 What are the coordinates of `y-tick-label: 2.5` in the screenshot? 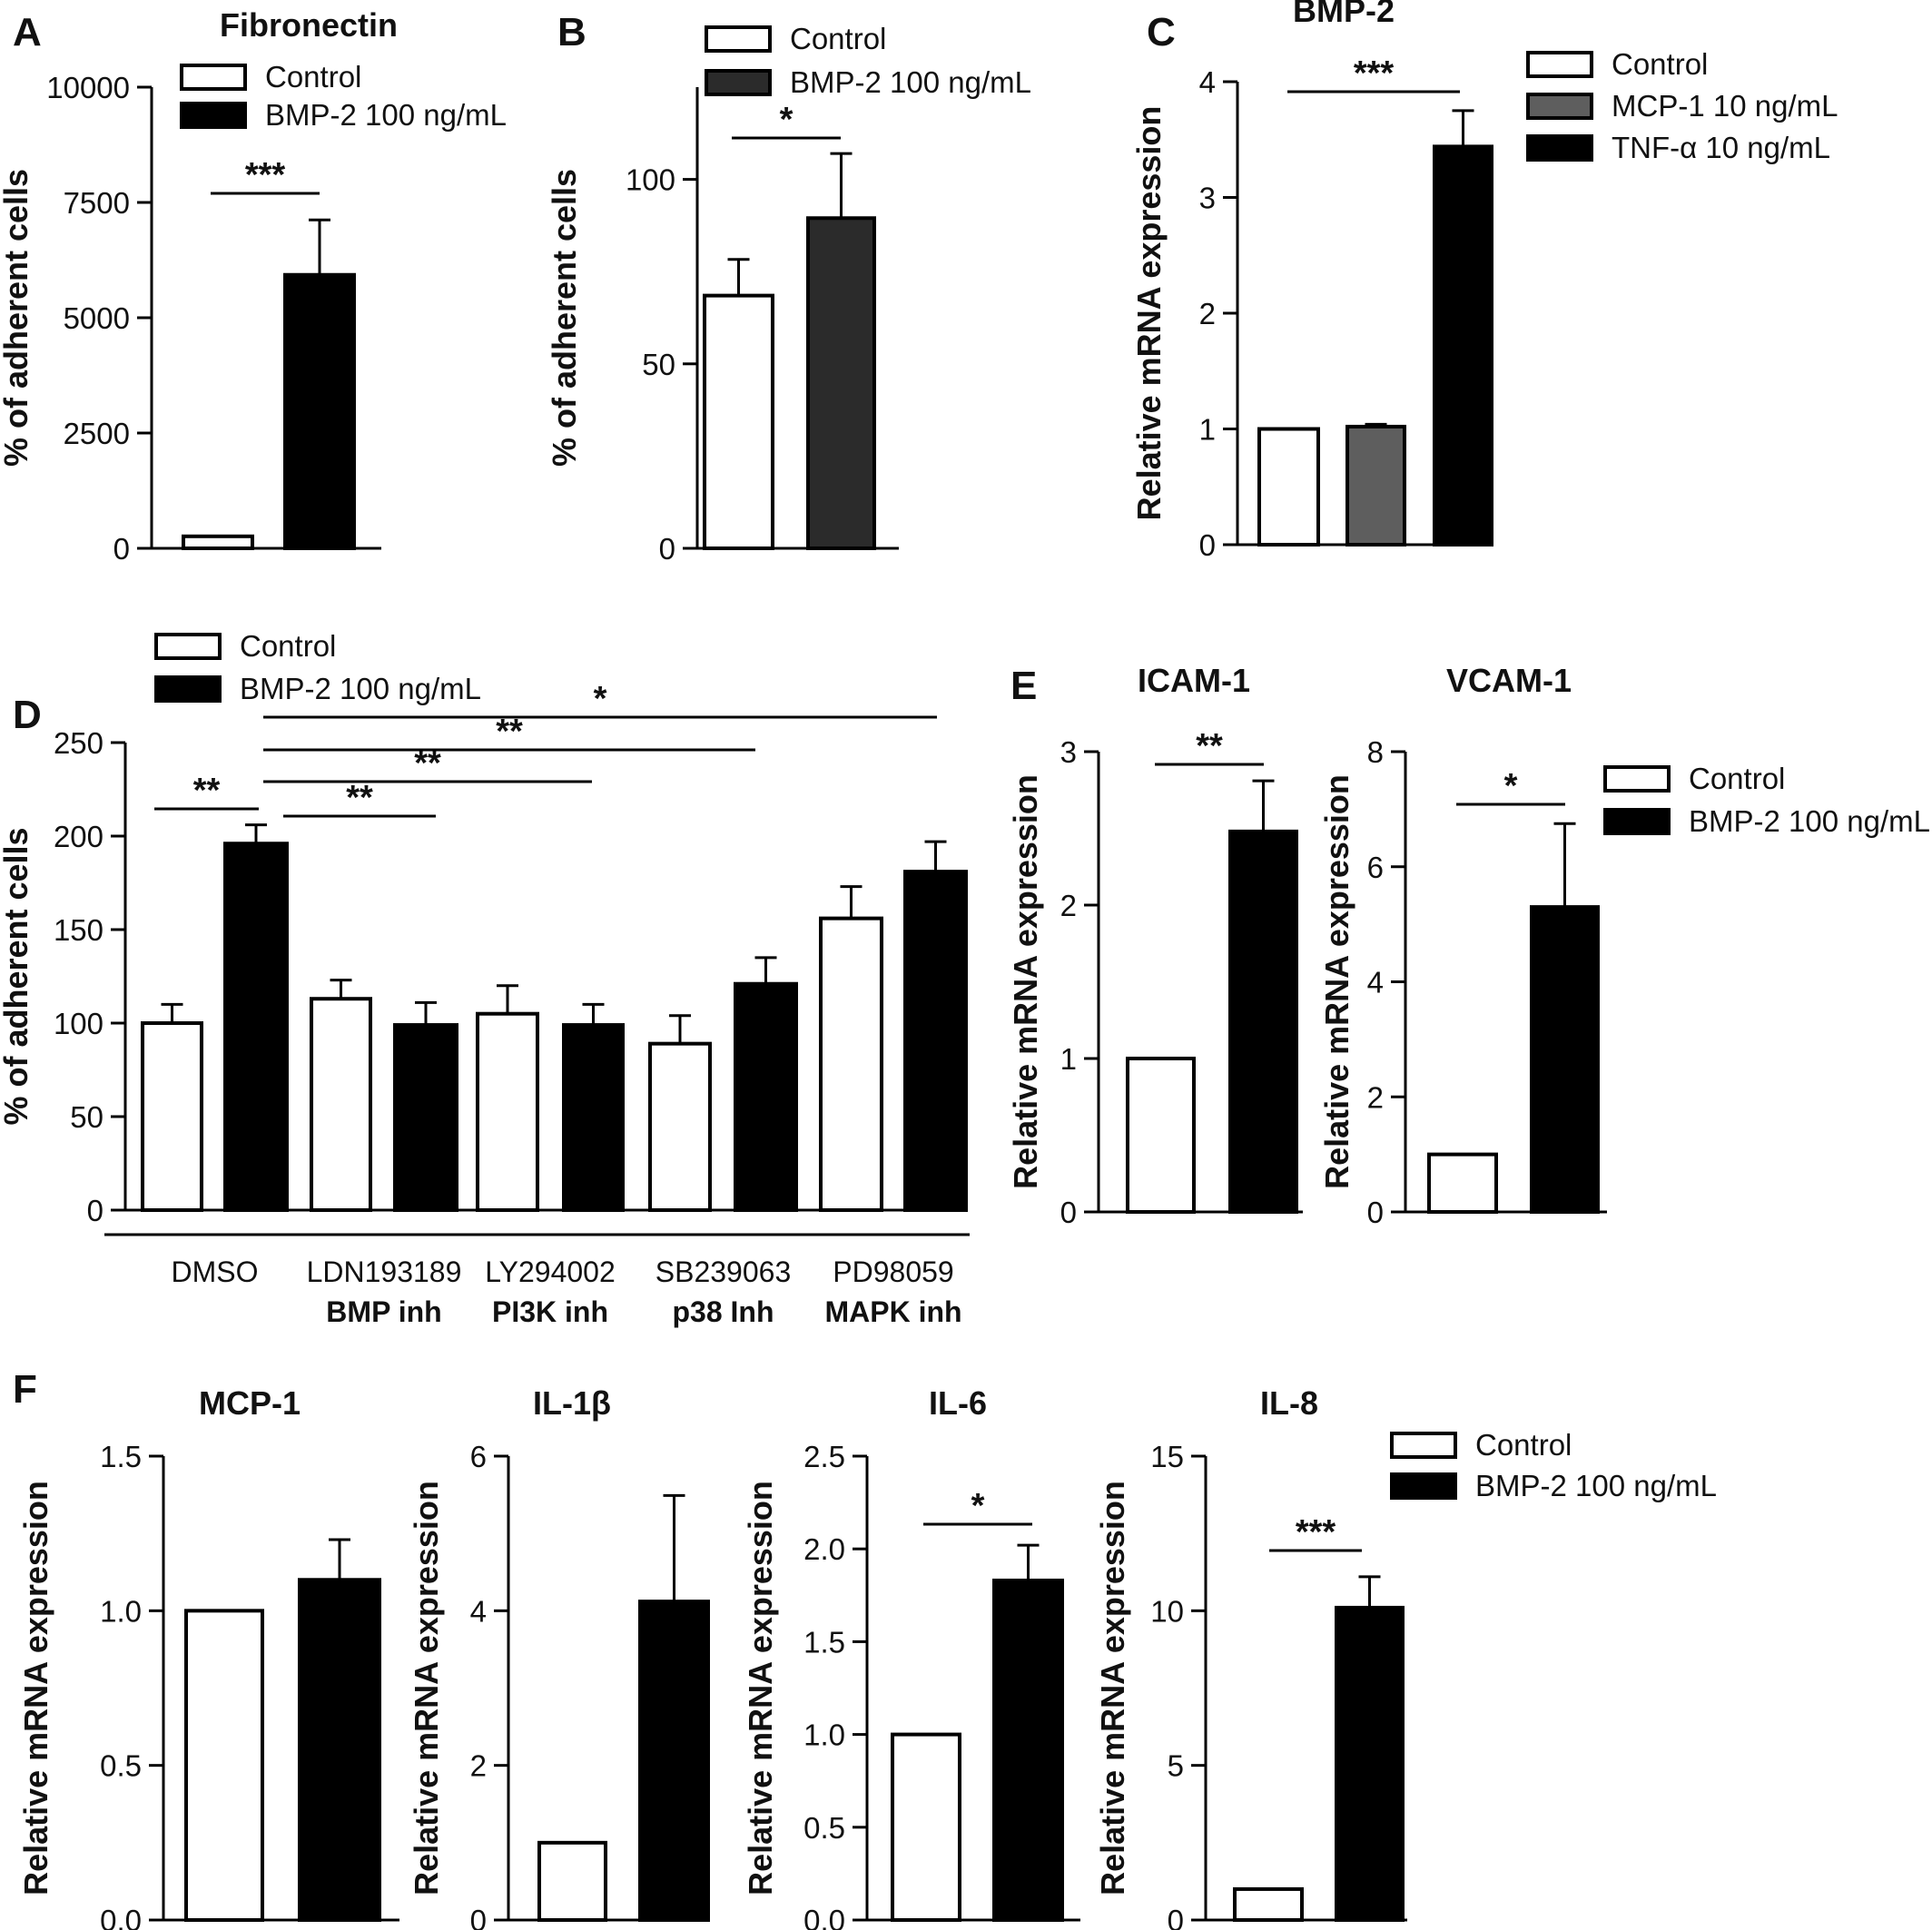 It's located at (824, 1457).